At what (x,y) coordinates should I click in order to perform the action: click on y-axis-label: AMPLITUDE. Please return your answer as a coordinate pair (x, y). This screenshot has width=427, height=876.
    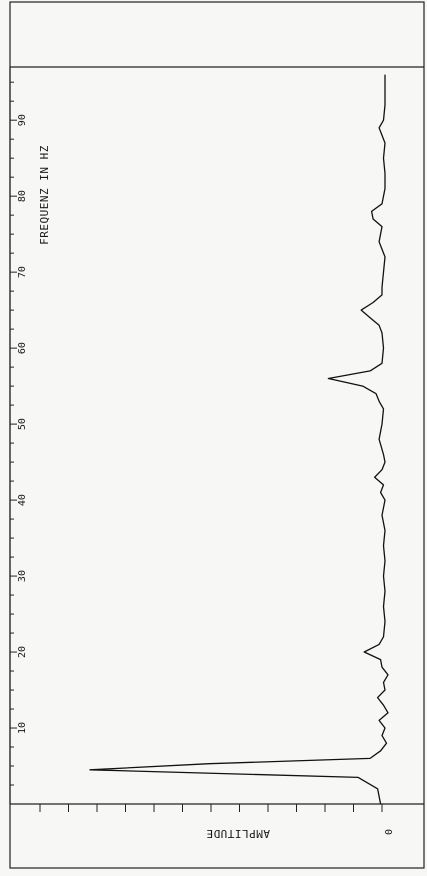
    Looking at the image, I should click on (238, 833).